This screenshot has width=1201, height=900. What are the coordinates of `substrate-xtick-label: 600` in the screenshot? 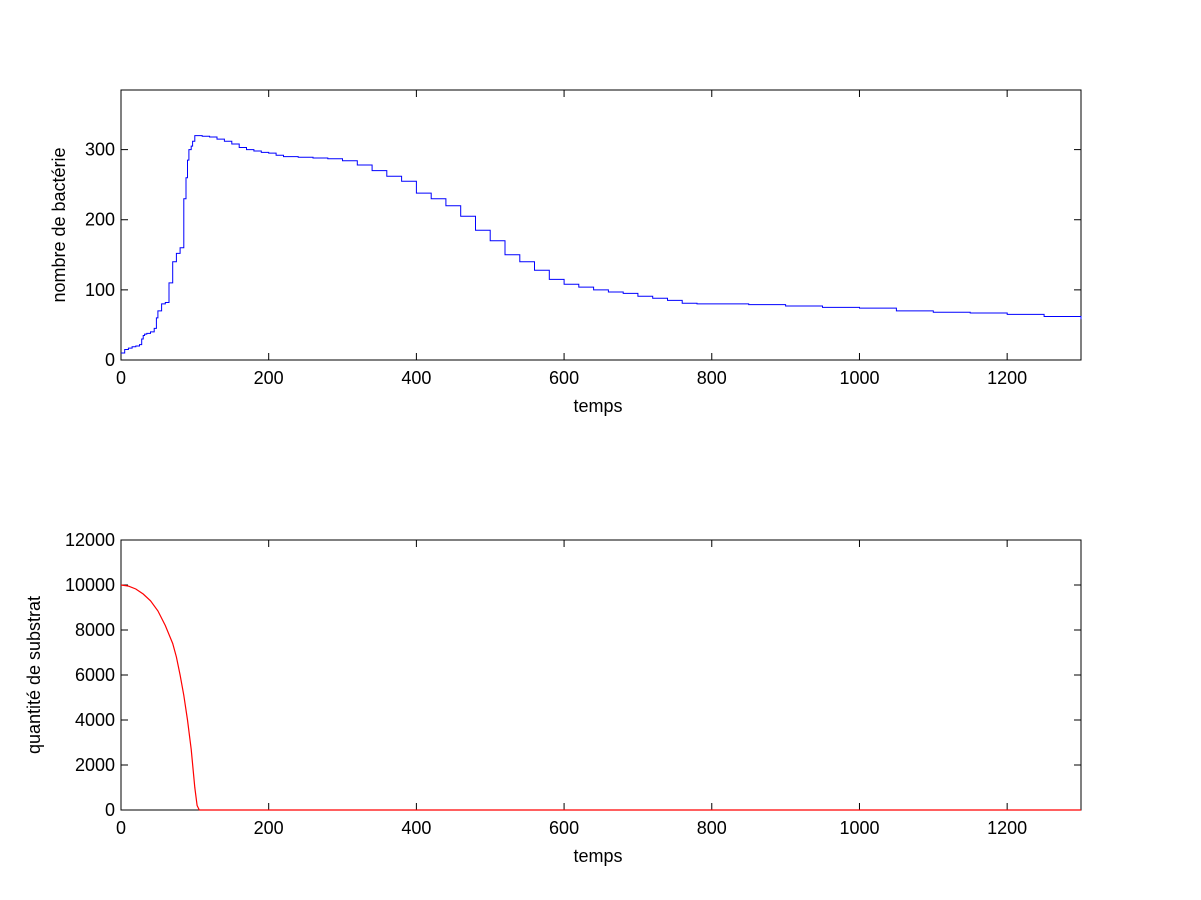 It's located at (564, 828).